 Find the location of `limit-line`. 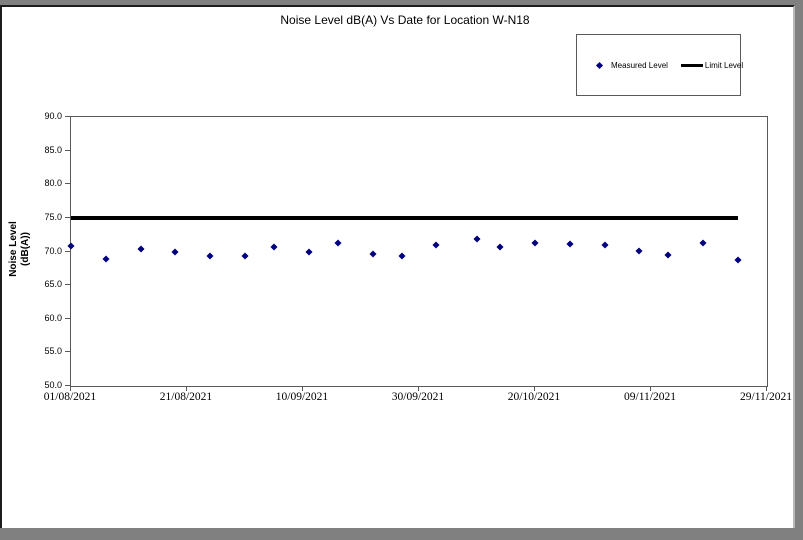

limit-line is located at coordinates (404, 217).